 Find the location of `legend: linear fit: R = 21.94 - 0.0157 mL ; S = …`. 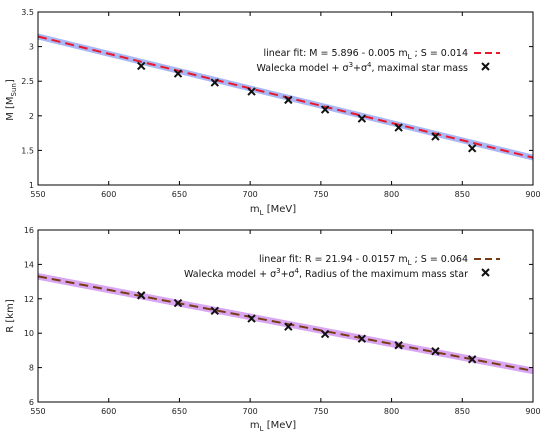

legend: linear fit: R = 21.94 - 0.0157 mL ; S = … is located at coordinates (342, 267).